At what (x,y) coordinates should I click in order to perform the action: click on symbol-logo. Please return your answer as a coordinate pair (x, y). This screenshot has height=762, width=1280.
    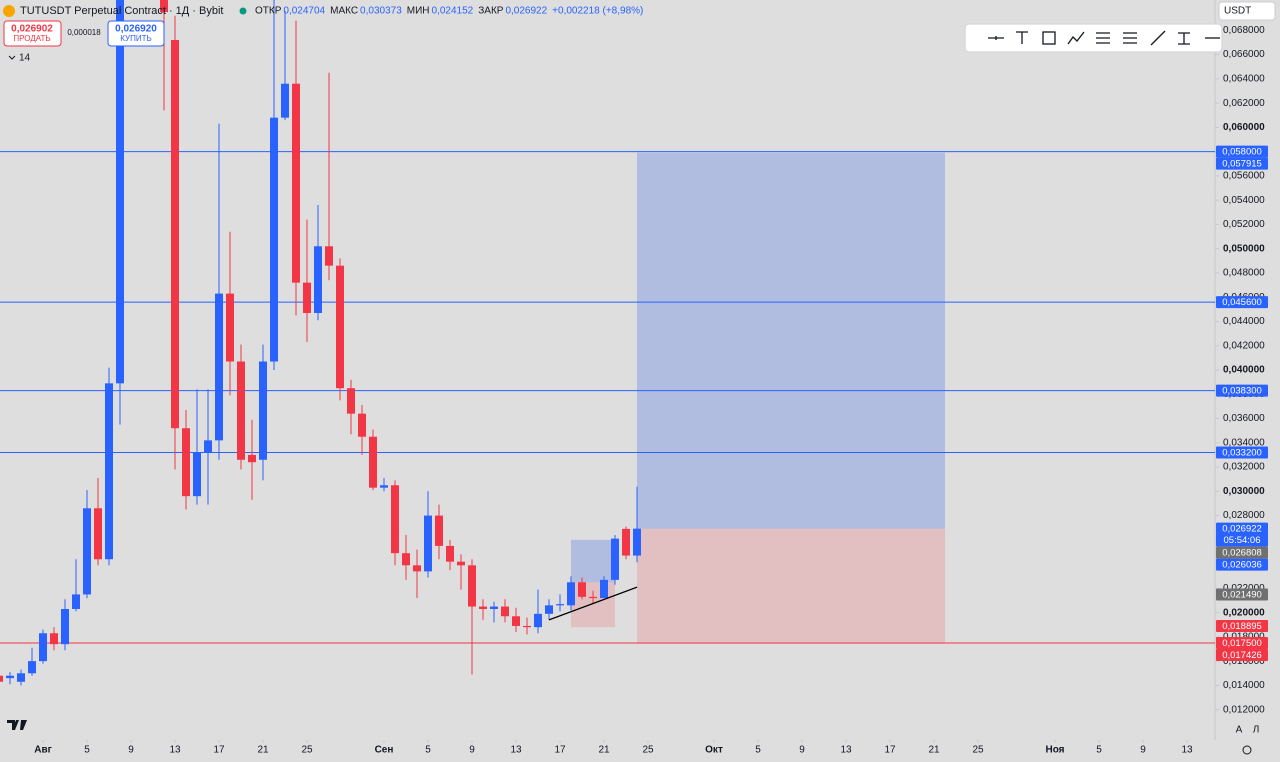
    Looking at the image, I should click on (9, 11).